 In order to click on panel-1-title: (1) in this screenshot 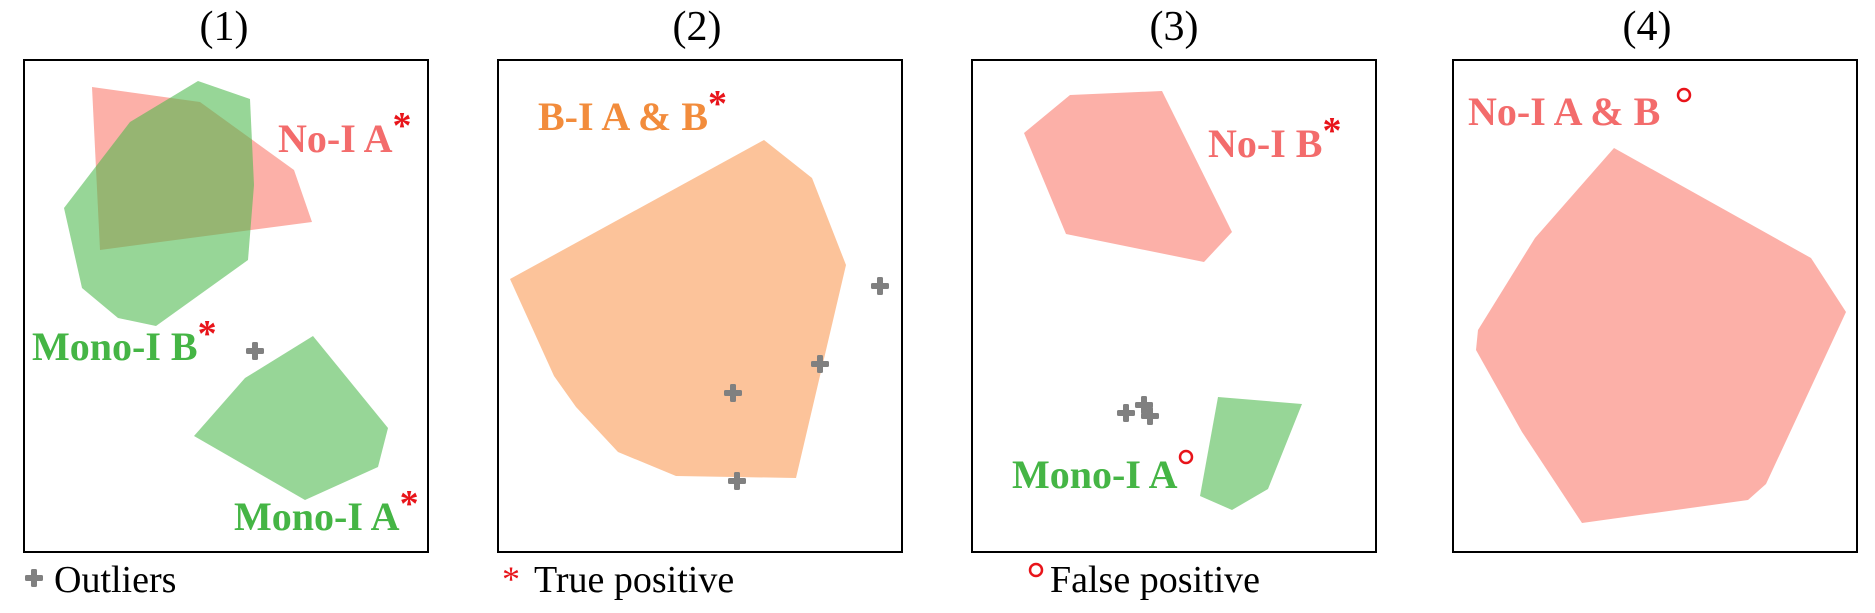, I will do `click(224, 27)`.